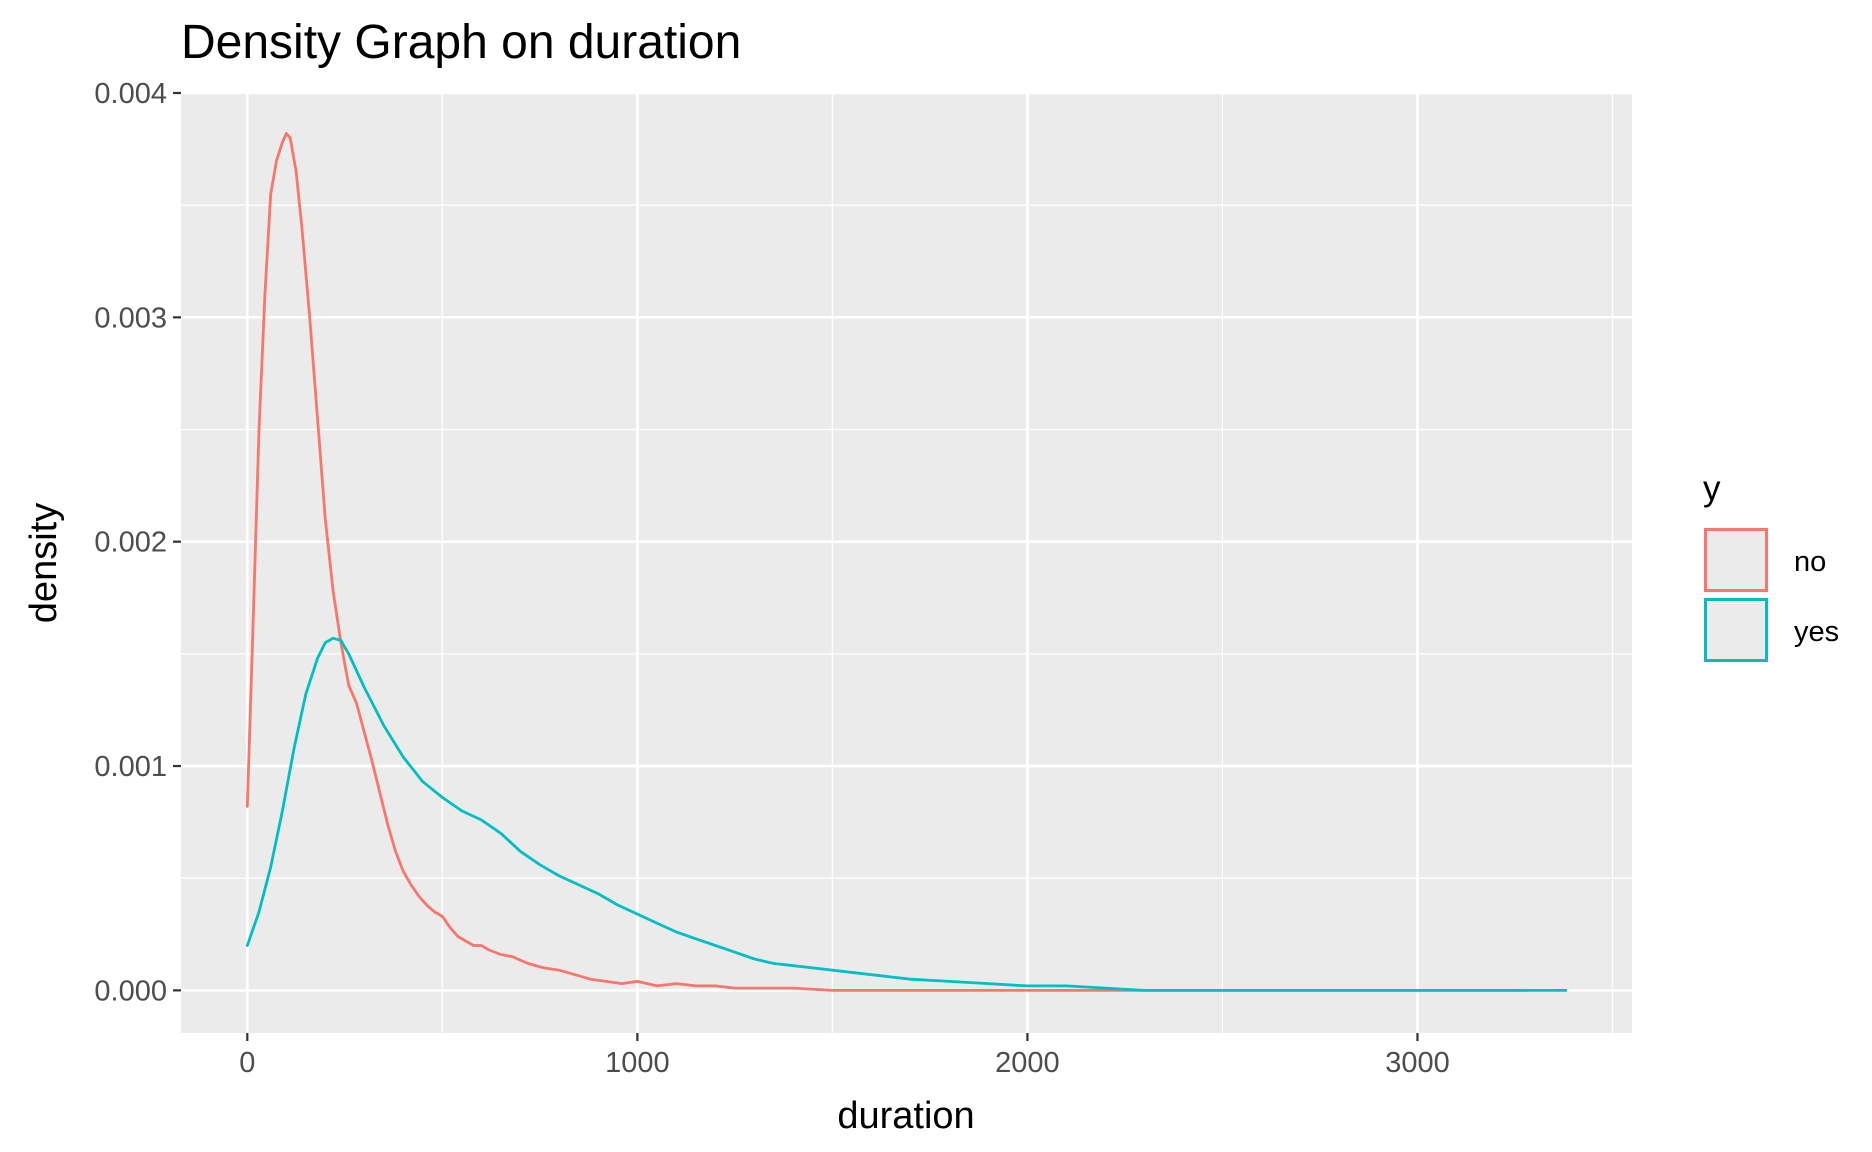 Image resolution: width=1872 pixels, height=1152 pixels. Describe the element at coordinates (1810, 562) in the screenshot. I see `legend-label-no: no` at that location.